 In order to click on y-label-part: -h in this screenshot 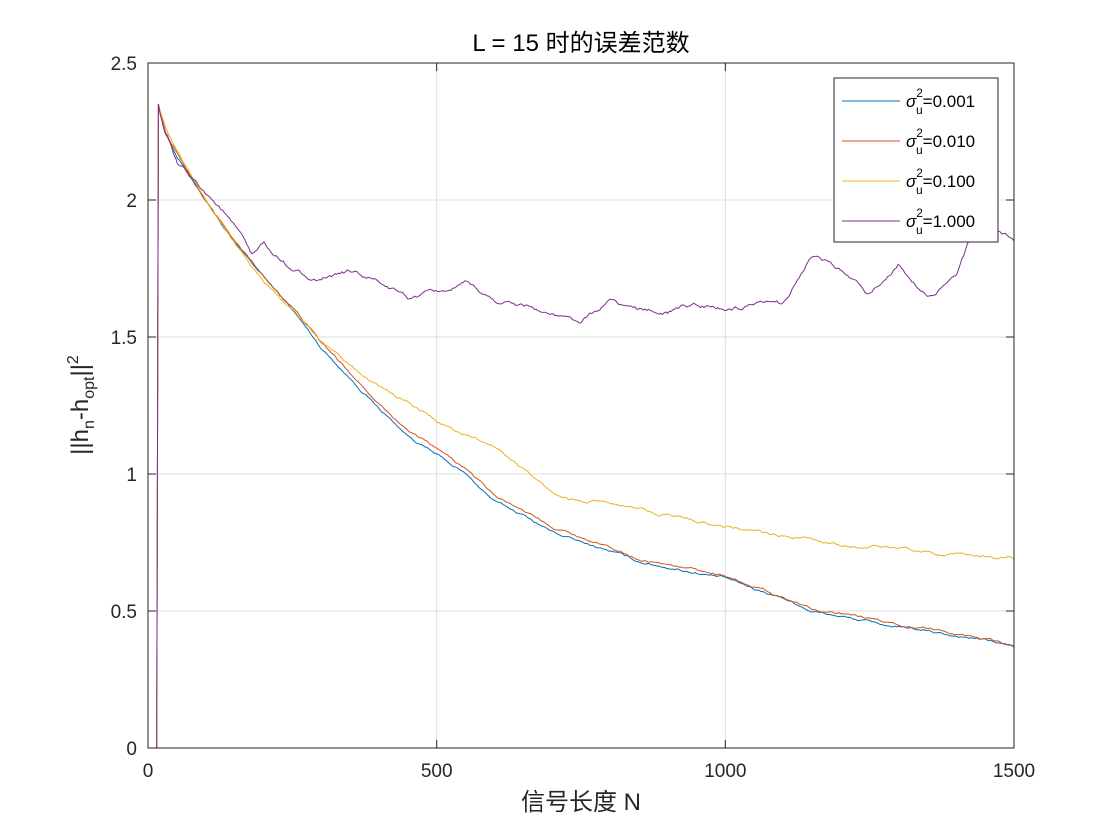, I will do `click(80, 409)`.